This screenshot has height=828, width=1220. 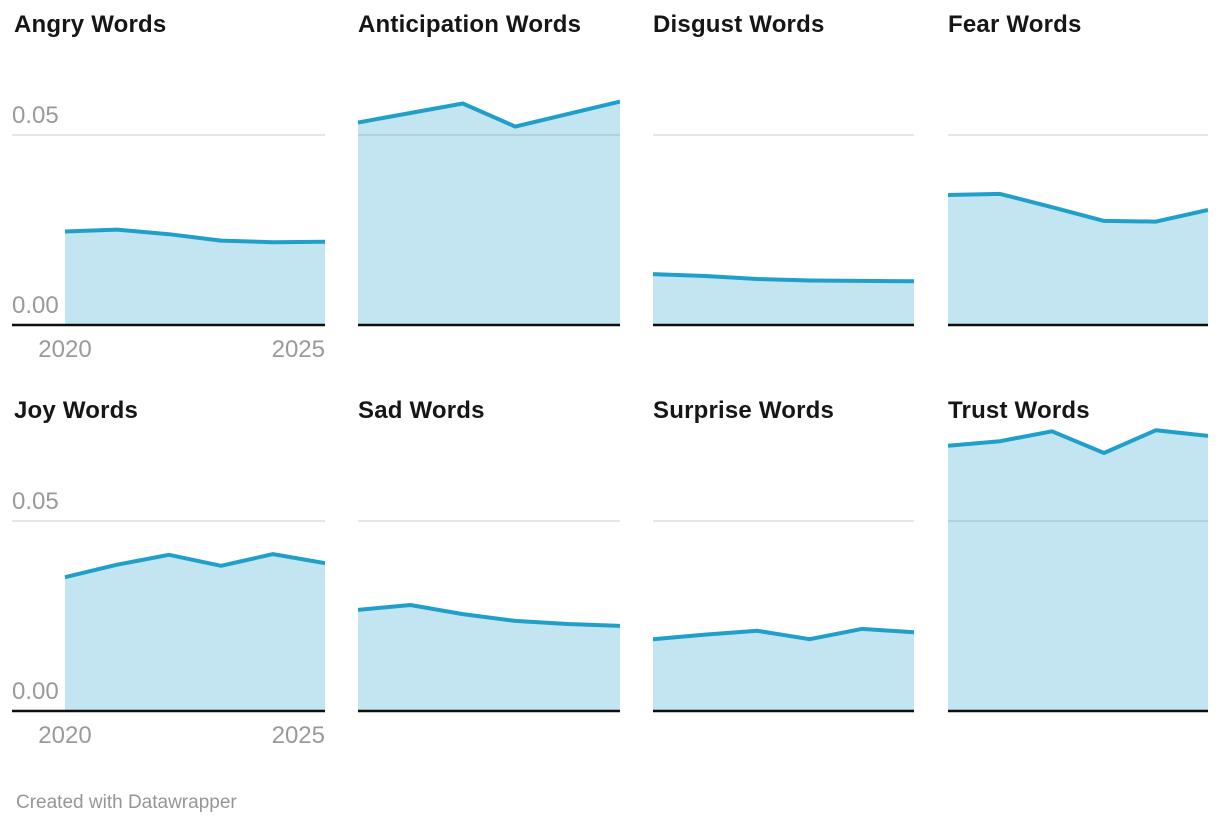 I want to click on attribution-link: Created with Datawrapper, so click(x=126, y=802).